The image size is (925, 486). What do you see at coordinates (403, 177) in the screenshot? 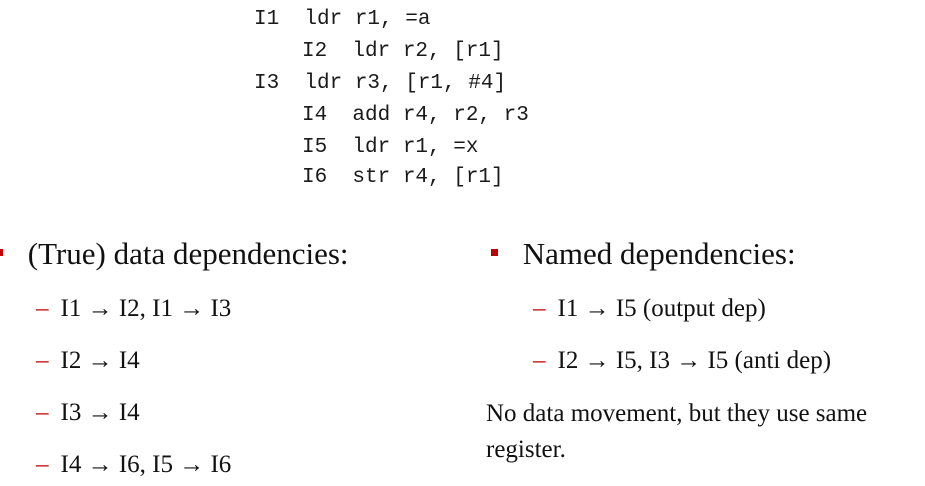
I see `code-line-i6: I6 str r4, [r1]` at bounding box center [403, 177].